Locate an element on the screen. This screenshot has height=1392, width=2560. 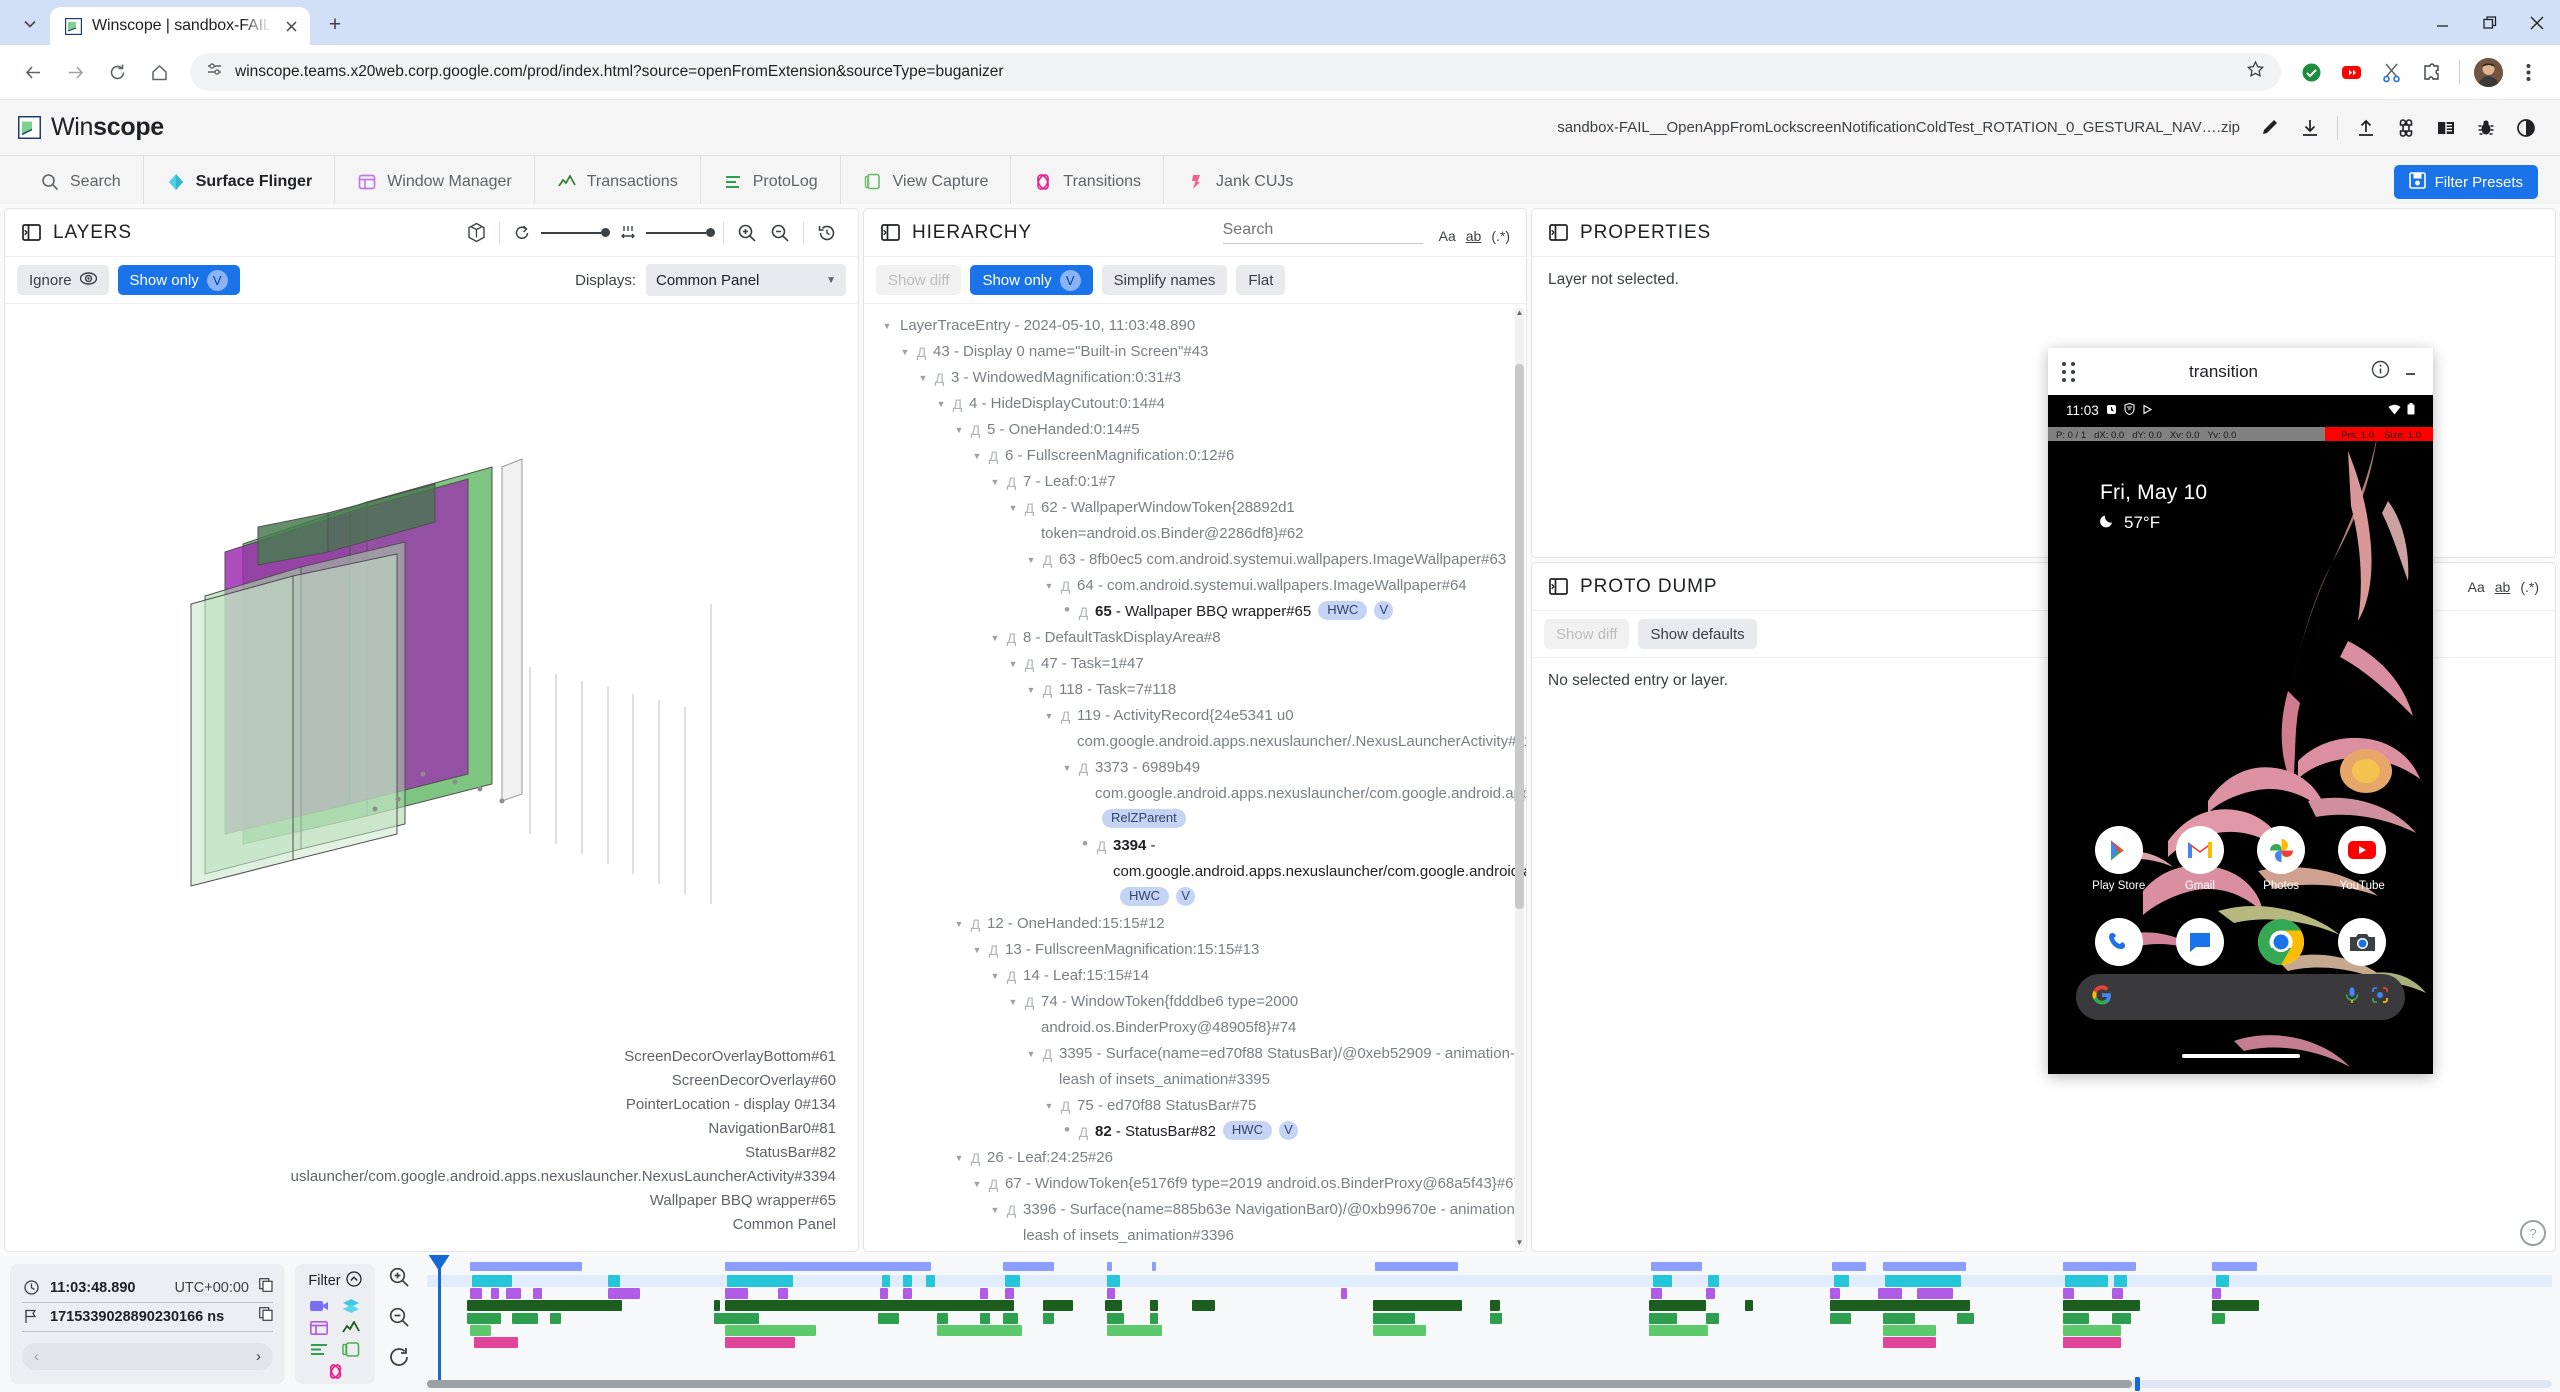
timeline-track is located at coordinates (1491, 1324).